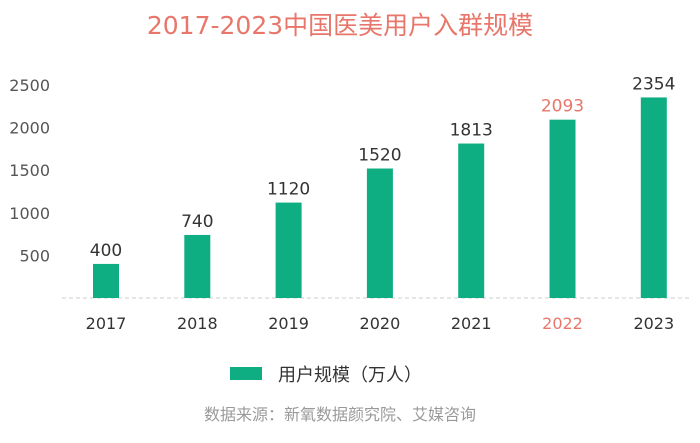  Describe the element at coordinates (562, 209) in the screenshot. I see `bar-2022` at that location.